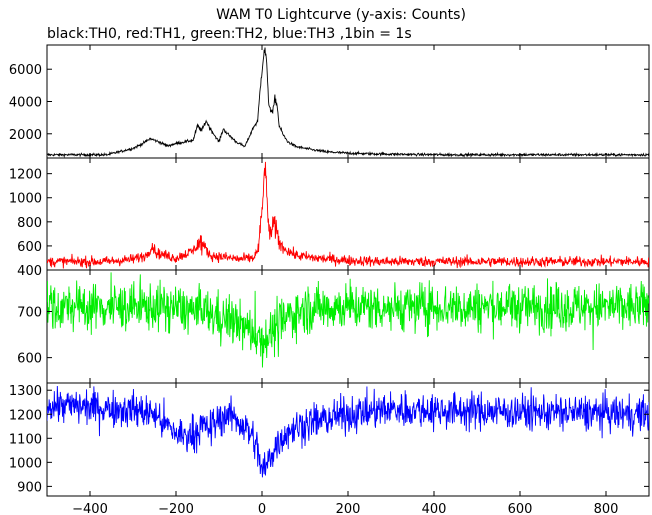 The width and height of the screenshot is (652, 515). What do you see at coordinates (29, 487) in the screenshot?
I see `y-tick-label: 900` at bounding box center [29, 487].